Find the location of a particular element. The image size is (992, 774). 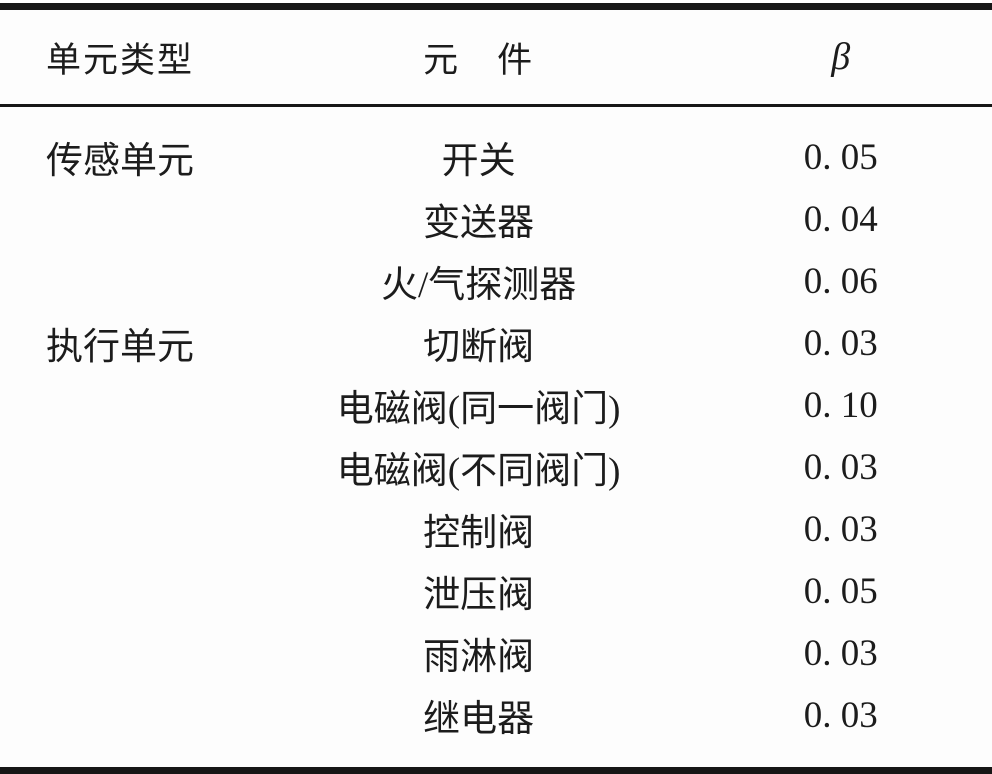

table-header: 单元类型 元 件 β is located at coordinates (496, 56).